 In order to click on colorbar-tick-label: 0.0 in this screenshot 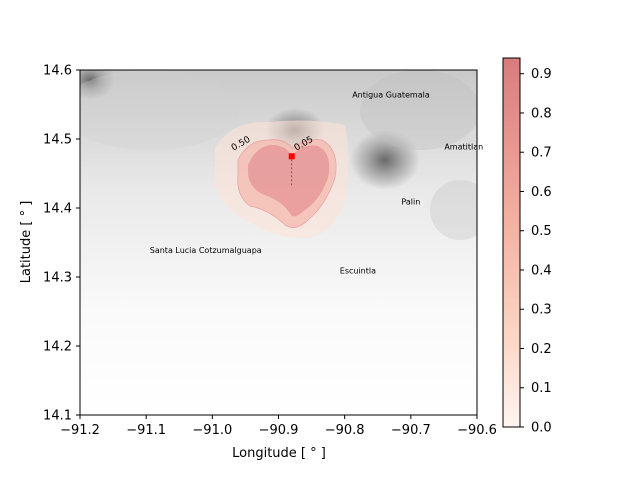, I will do `click(541, 428)`.